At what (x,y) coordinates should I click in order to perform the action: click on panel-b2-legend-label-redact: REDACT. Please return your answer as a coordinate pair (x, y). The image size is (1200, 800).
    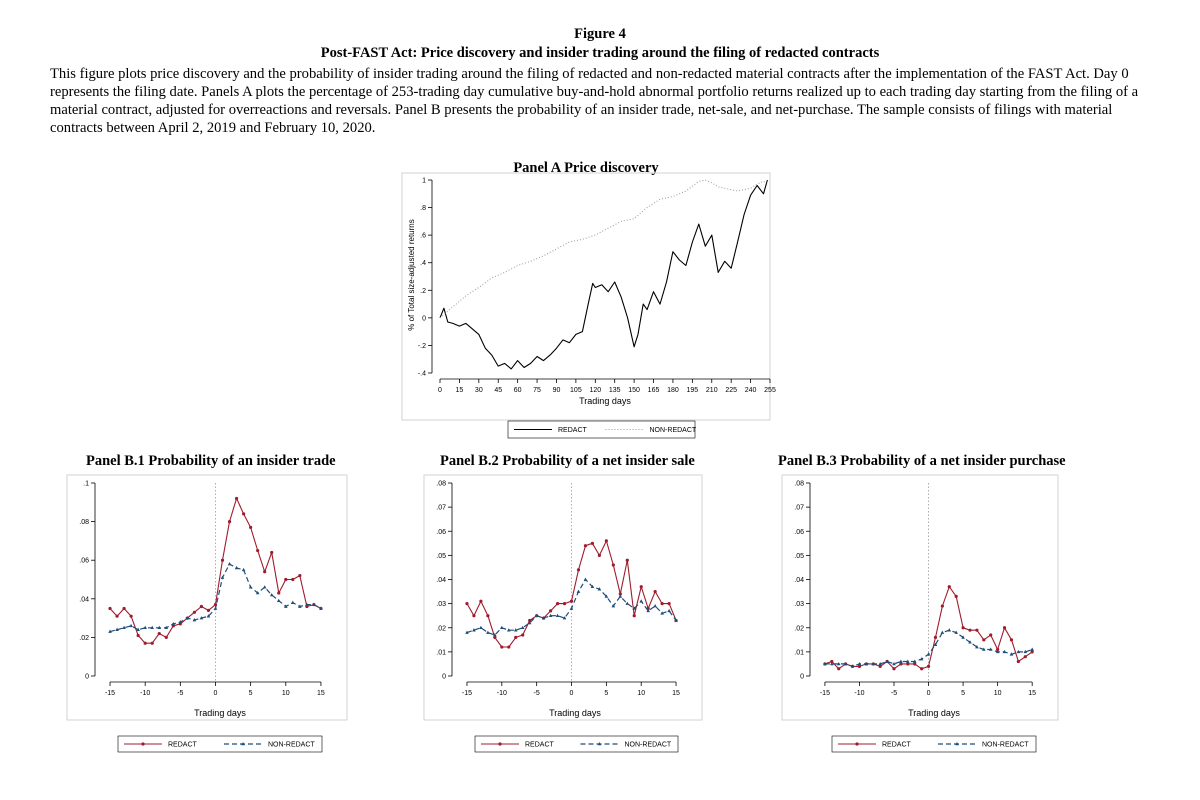
    Looking at the image, I should click on (540, 745).